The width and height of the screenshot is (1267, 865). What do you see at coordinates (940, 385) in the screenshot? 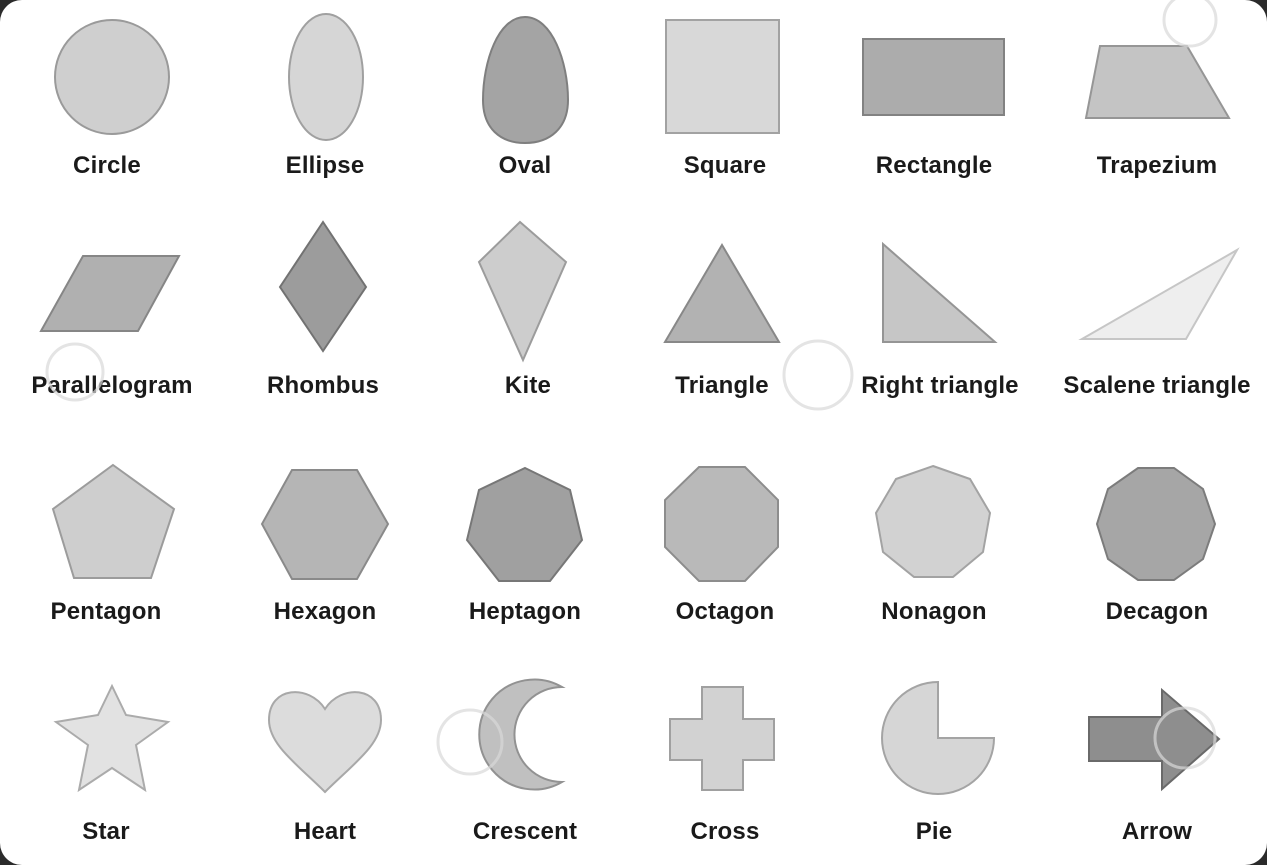
I see `right-triangle-label: Right triangle` at bounding box center [940, 385].